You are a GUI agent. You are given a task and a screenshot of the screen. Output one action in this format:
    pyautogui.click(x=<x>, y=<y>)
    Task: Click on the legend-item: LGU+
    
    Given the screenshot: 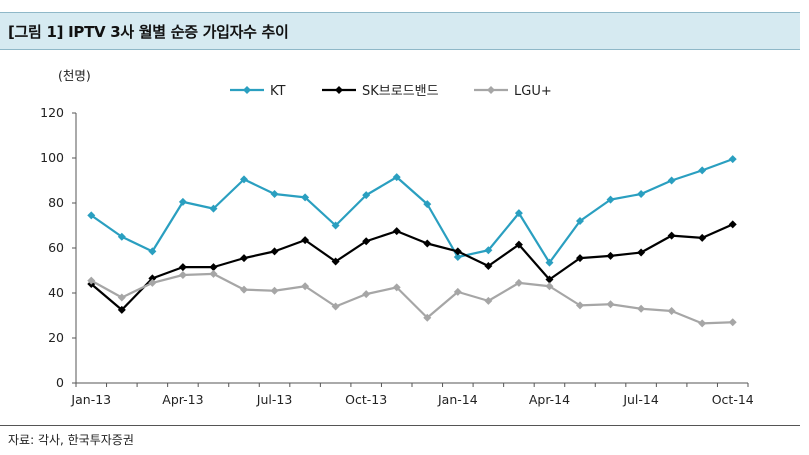 What is the action you would take?
    pyautogui.click(x=513, y=91)
    